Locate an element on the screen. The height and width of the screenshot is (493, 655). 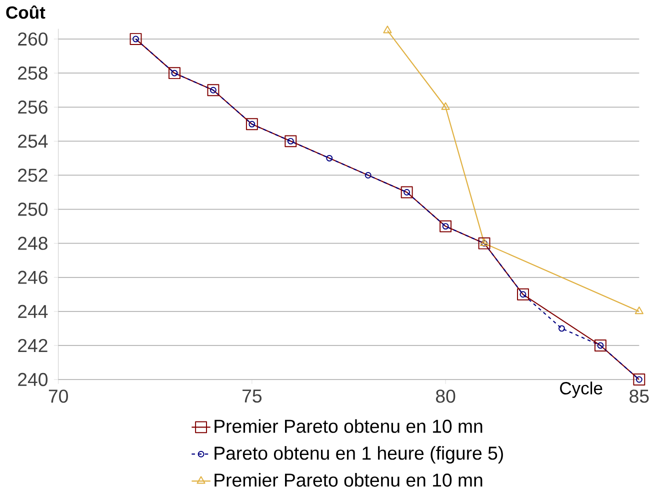
y-tick-label: 246 is located at coordinates (33, 277).